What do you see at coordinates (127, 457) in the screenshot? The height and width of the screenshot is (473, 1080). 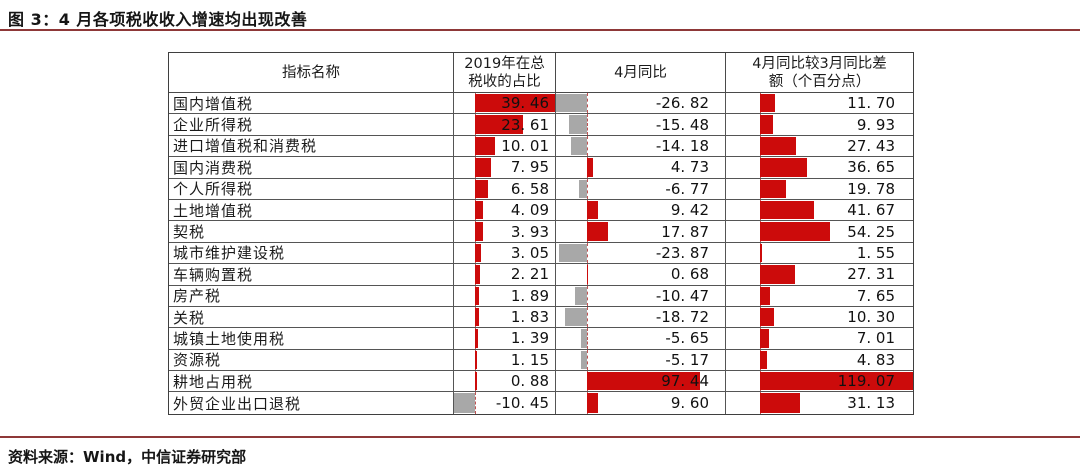 I see `source-text: 资料来源：Wind，中信证券研究部` at bounding box center [127, 457].